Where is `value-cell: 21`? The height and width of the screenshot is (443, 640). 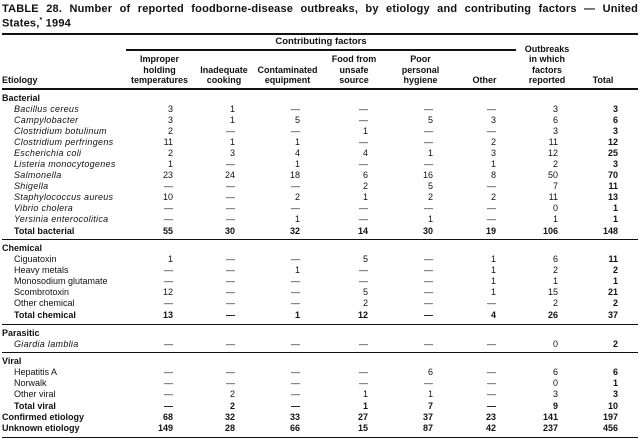
value-cell: 21 is located at coordinates (612, 292).